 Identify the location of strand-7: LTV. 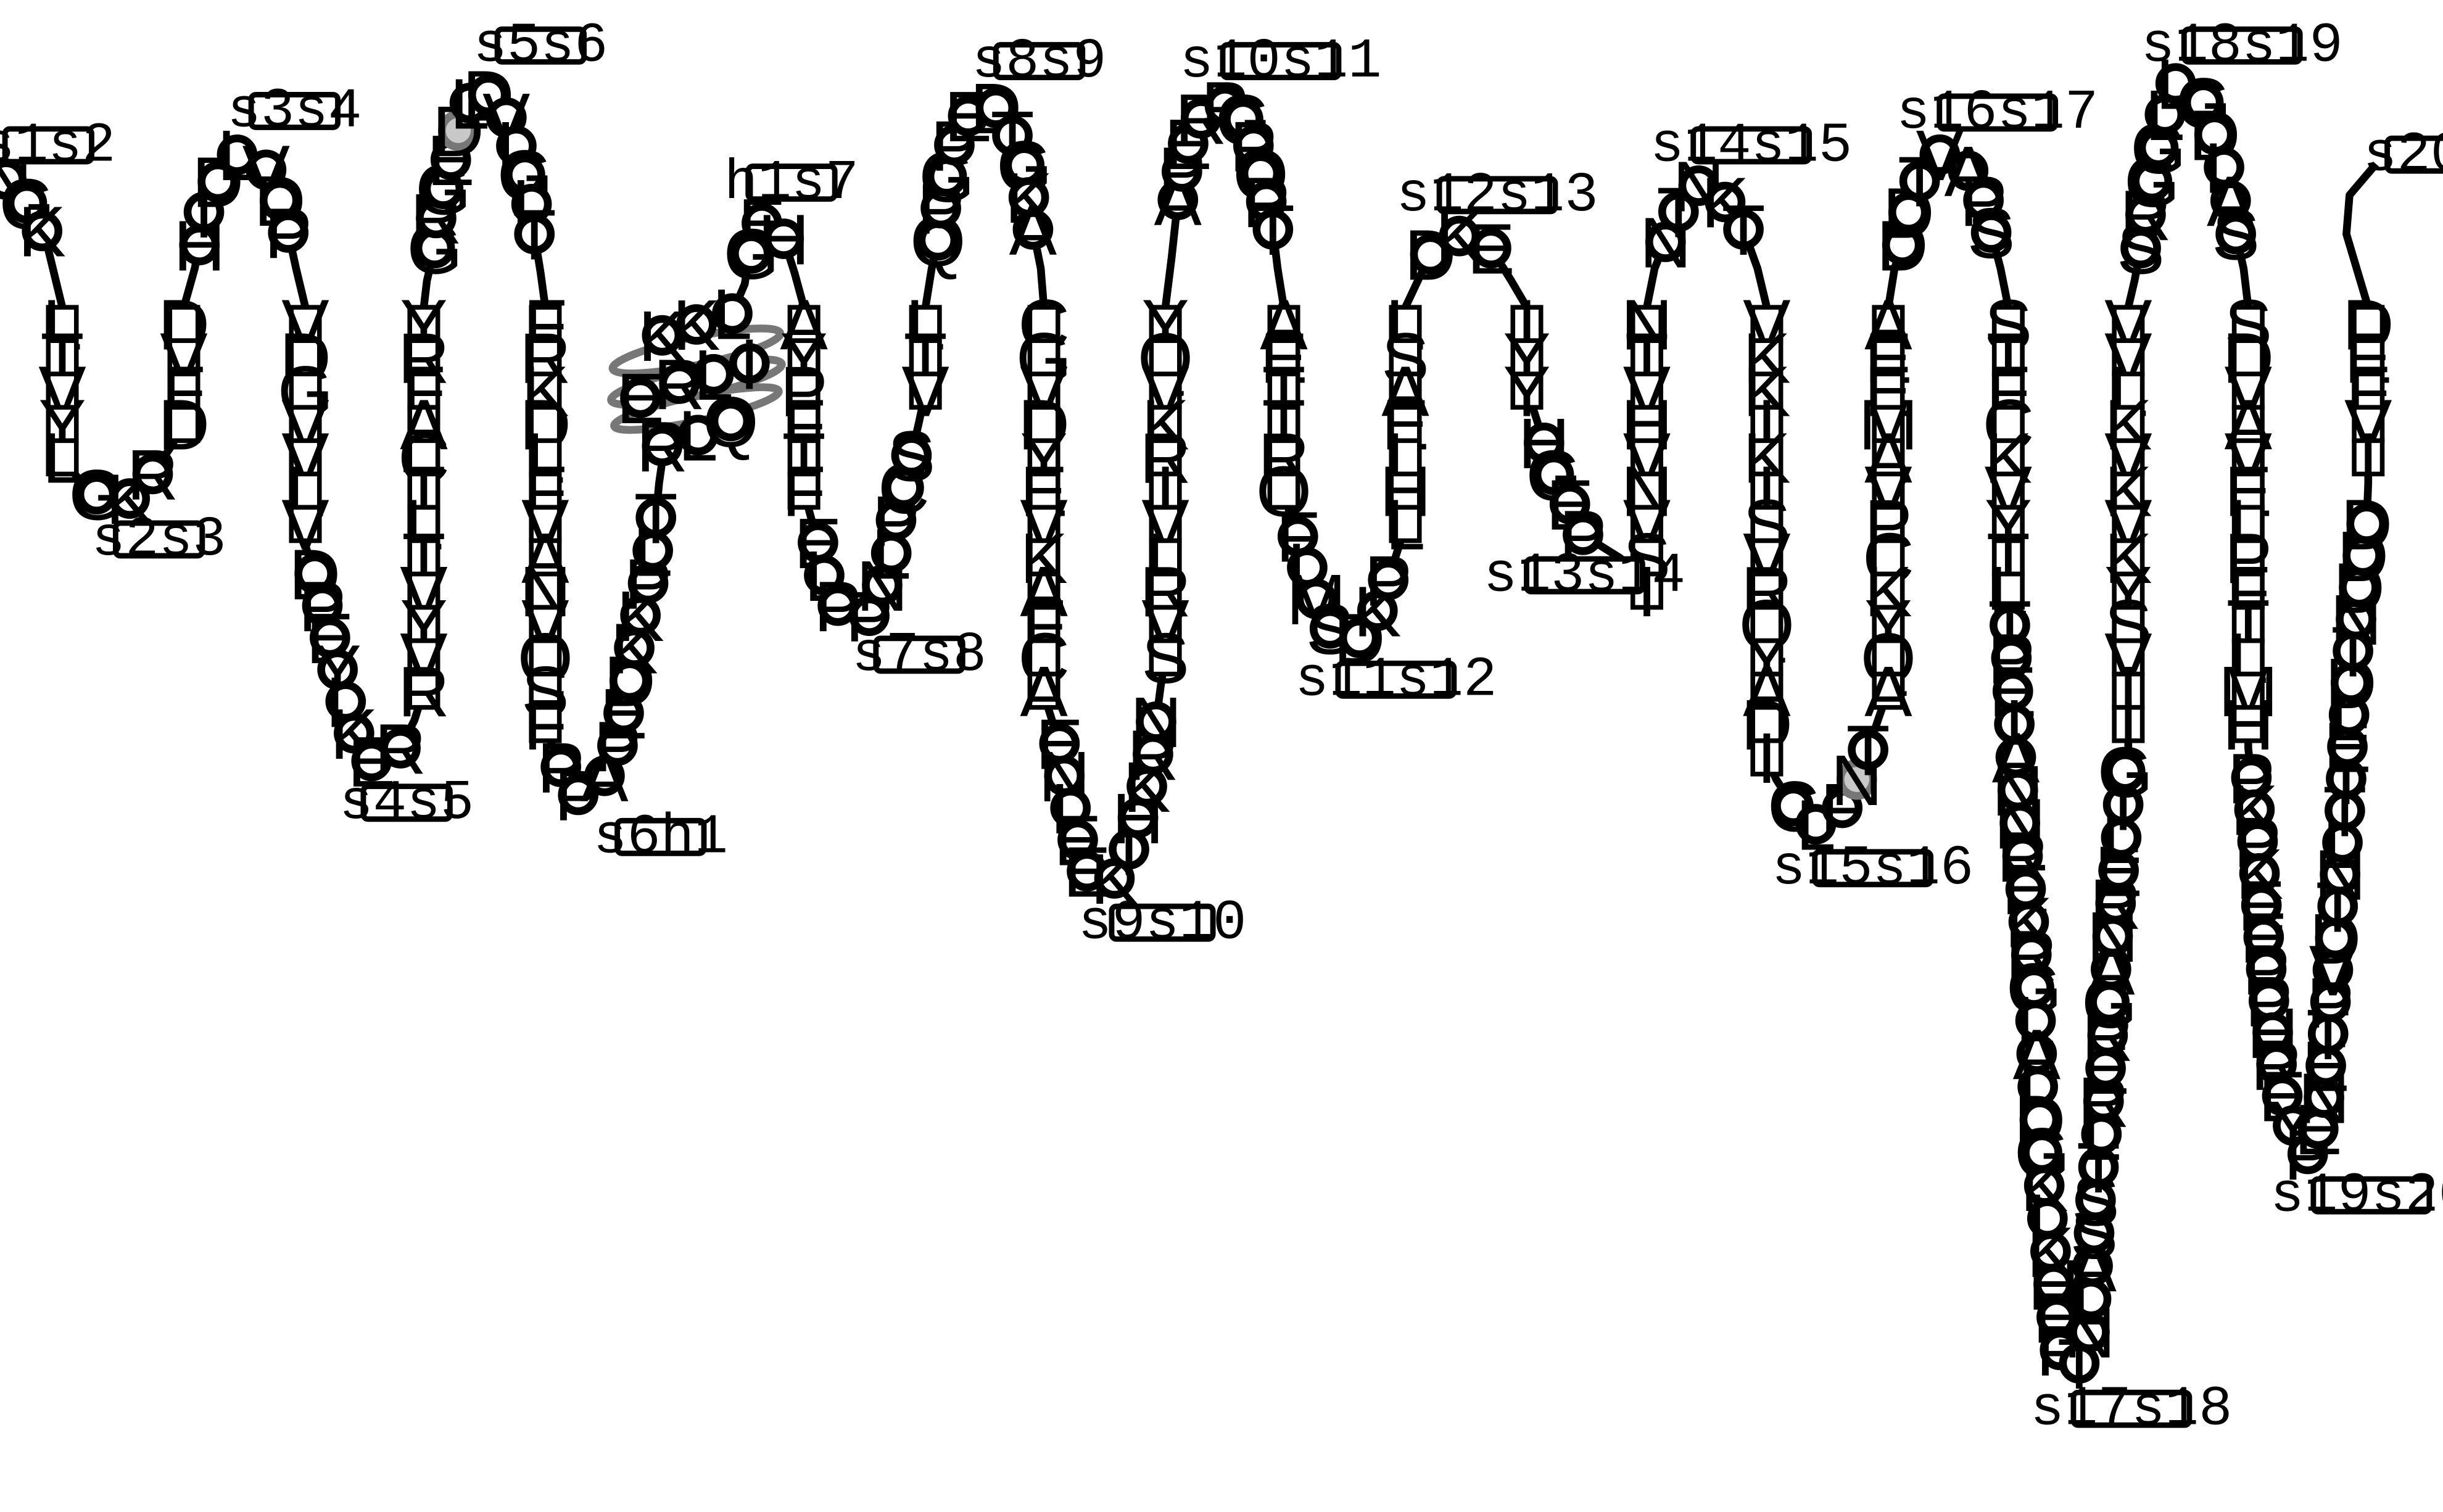
(925, 357).